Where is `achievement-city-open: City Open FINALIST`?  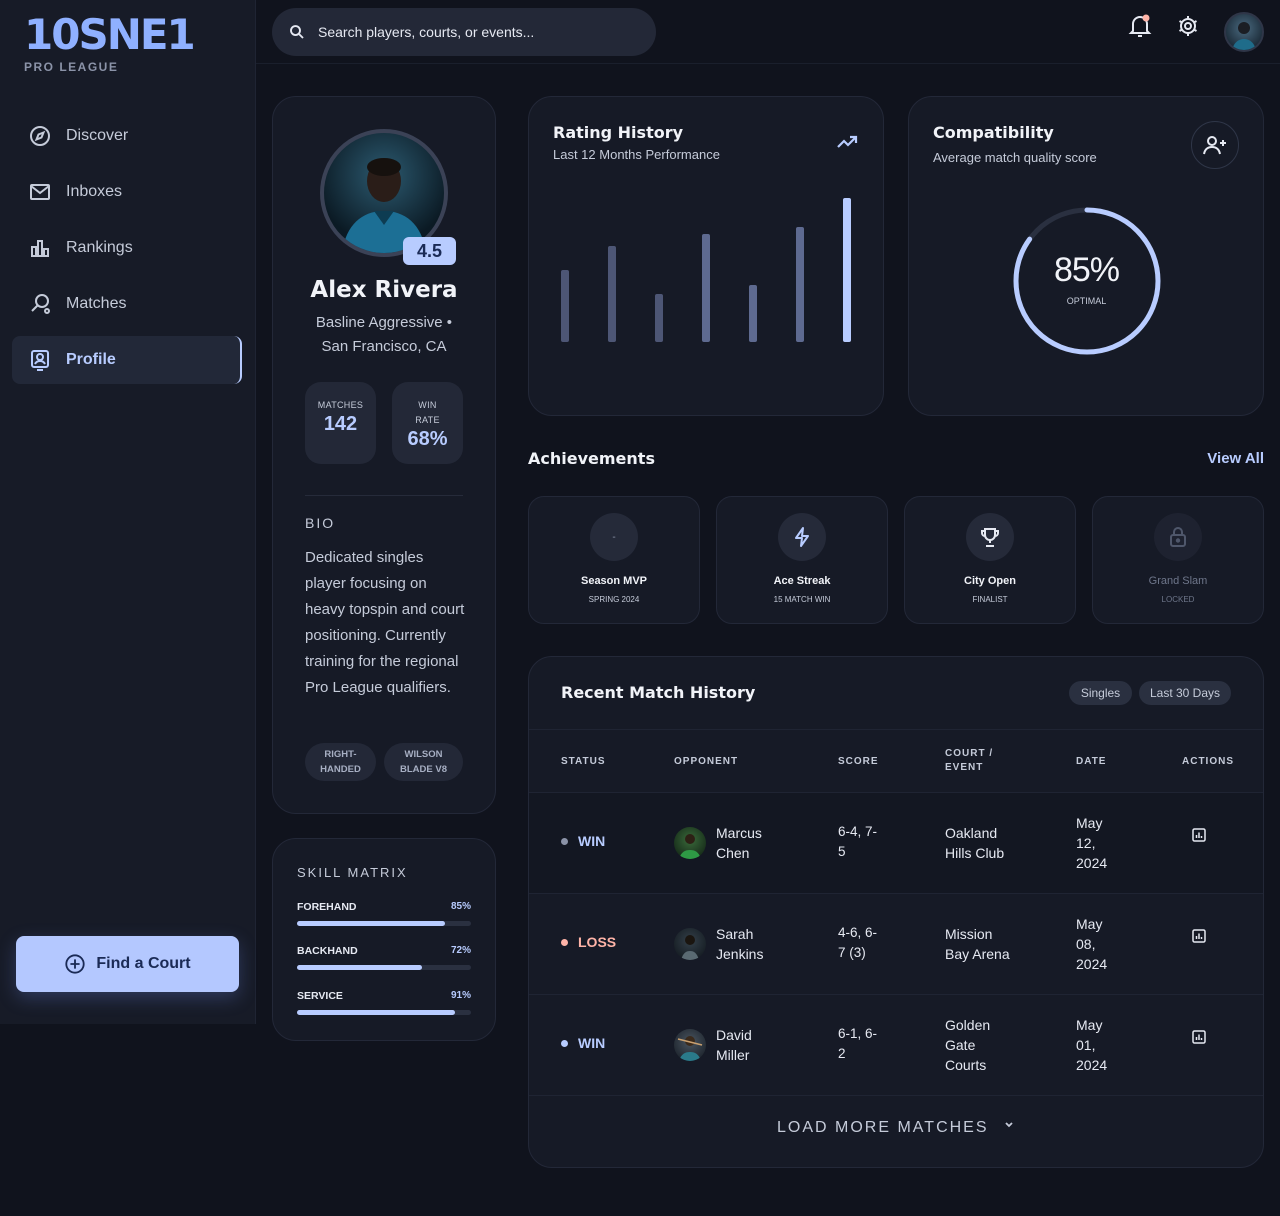 achievement-city-open: City Open FINALIST is located at coordinates (990, 560).